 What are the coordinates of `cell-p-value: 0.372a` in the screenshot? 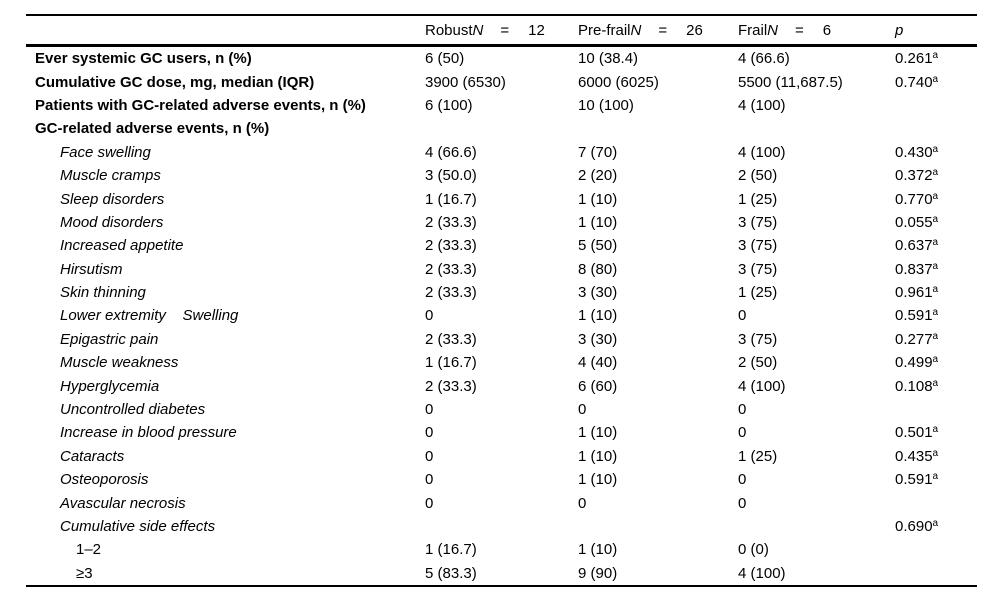 It's located at (936, 175).